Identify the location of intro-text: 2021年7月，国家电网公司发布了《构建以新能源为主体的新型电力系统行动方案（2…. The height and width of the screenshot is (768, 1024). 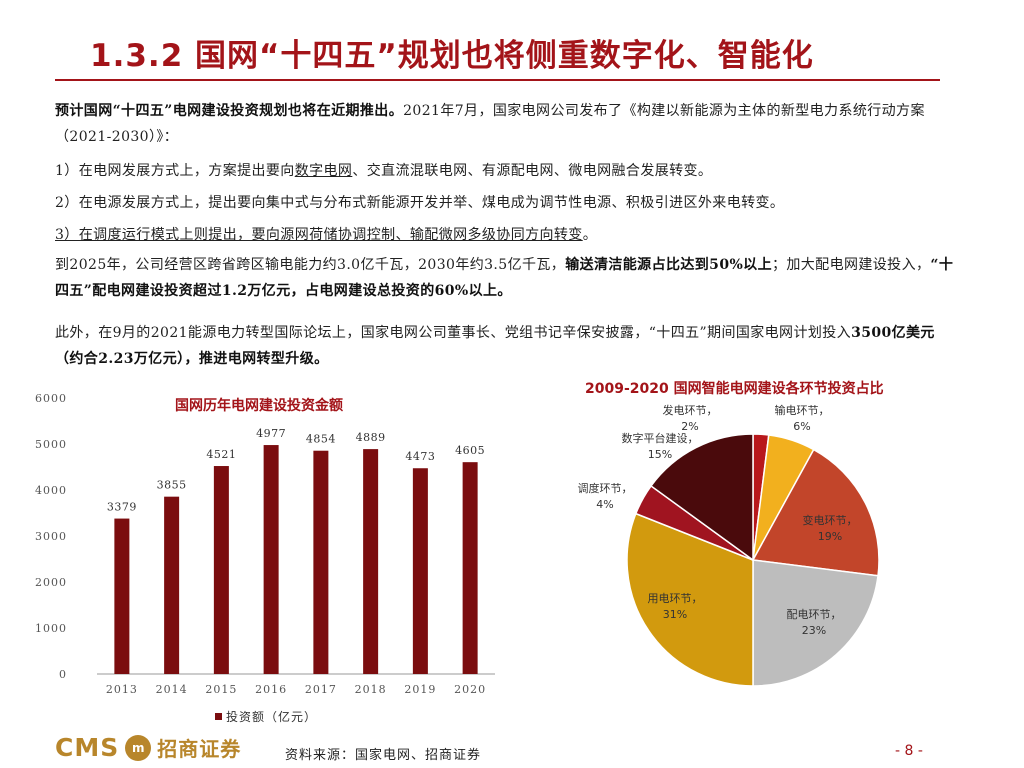
(490, 124).